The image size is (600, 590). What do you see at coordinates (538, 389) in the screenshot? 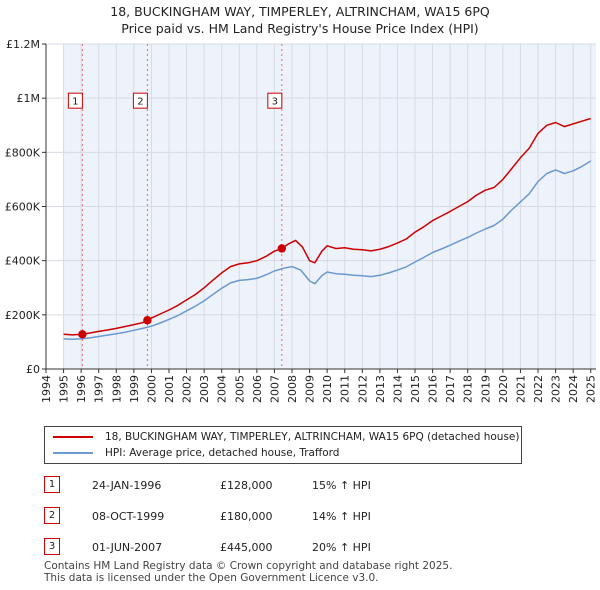
I see `x-tick-label: 2022` at bounding box center [538, 389].